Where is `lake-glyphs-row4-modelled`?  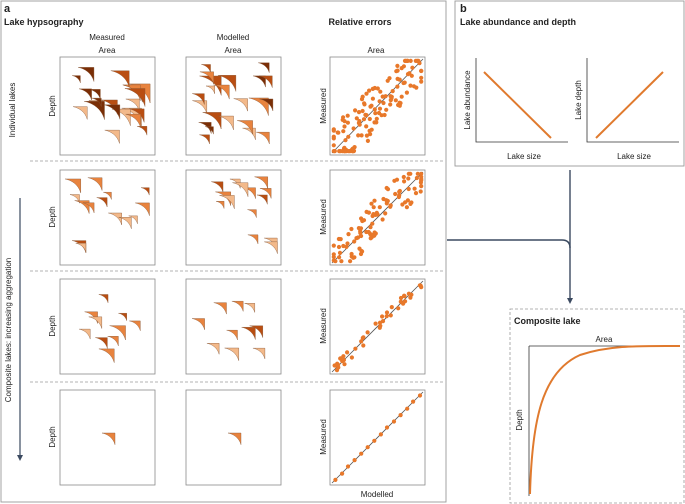 lake-glyphs-row4-modelled is located at coordinates (234, 438).